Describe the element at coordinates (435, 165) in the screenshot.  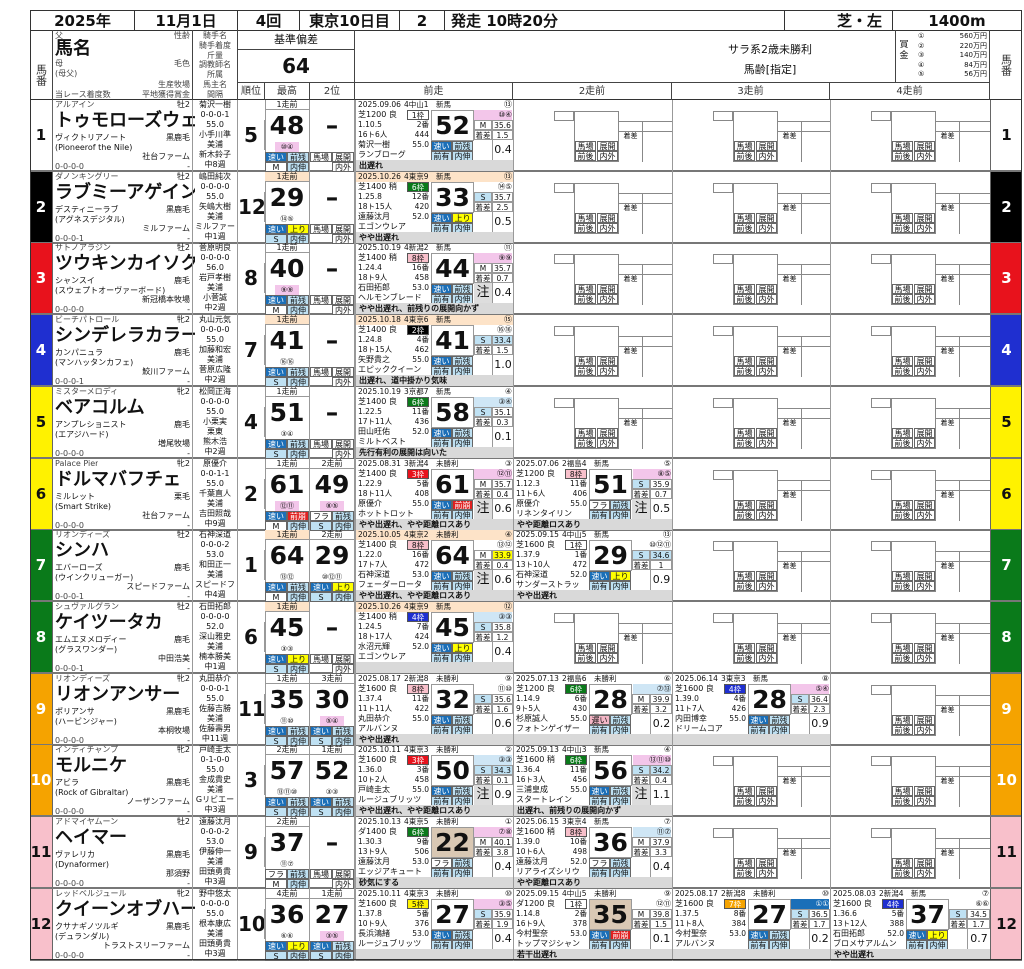
I see `race-comment: 出遅れ` at that location.